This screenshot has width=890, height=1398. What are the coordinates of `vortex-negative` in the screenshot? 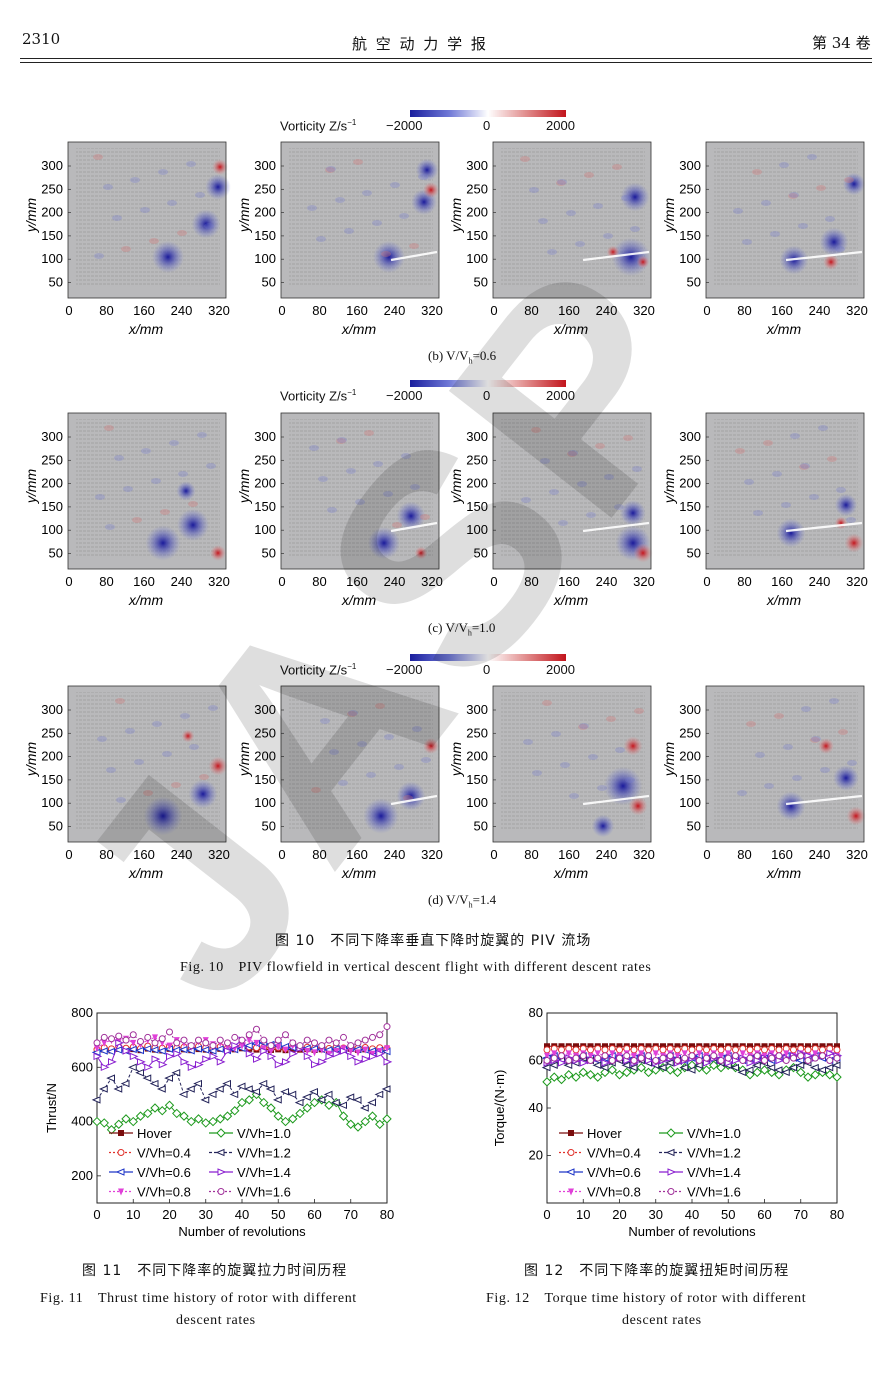 It's located at (427, 170).